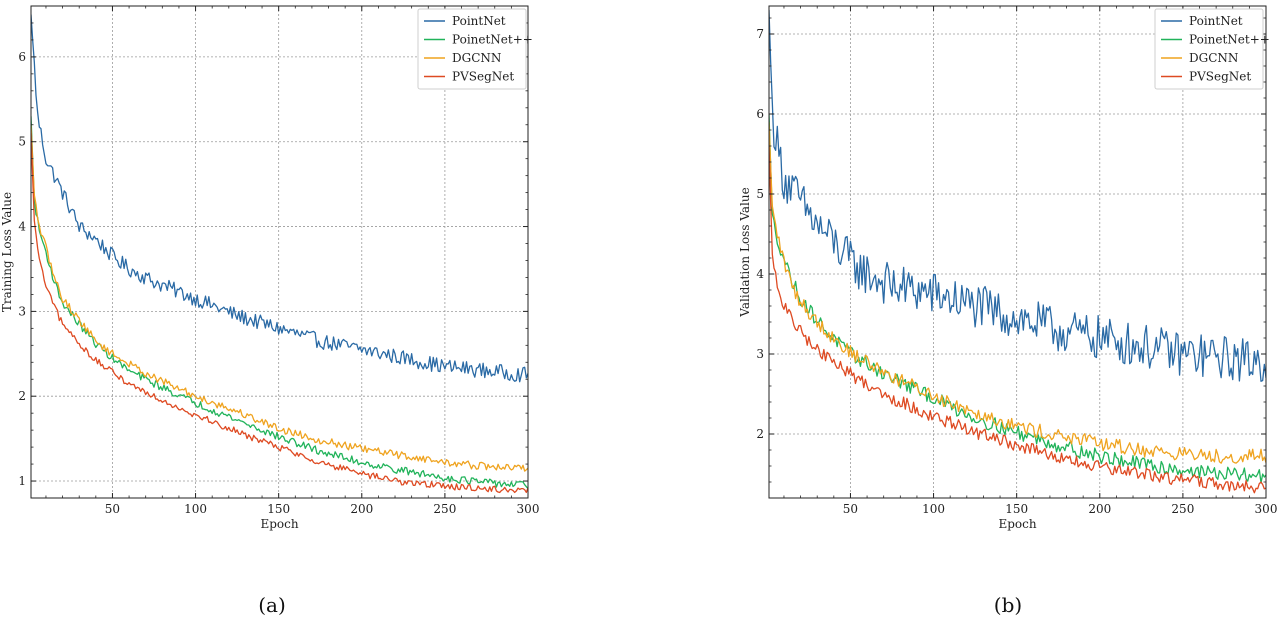 This screenshot has width=1280, height=624. Describe the element at coordinates (22, 481) in the screenshot. I see `y-tick-label: 1` at that location.